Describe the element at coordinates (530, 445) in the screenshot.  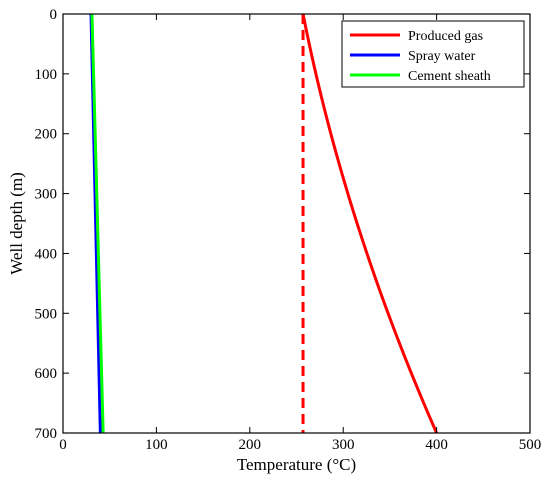
I see `x-tick-label: 500` at that location.